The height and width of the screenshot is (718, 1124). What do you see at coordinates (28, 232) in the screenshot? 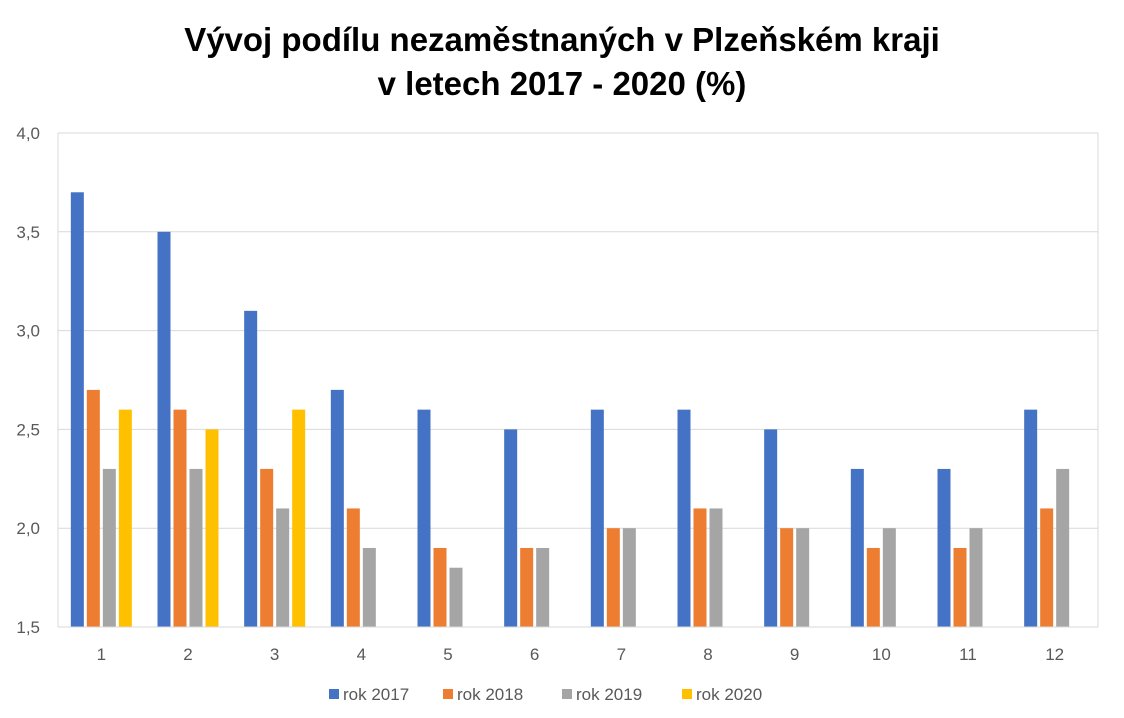
I see `y-tick-label: 3,5` at bounding box center [28, 232].